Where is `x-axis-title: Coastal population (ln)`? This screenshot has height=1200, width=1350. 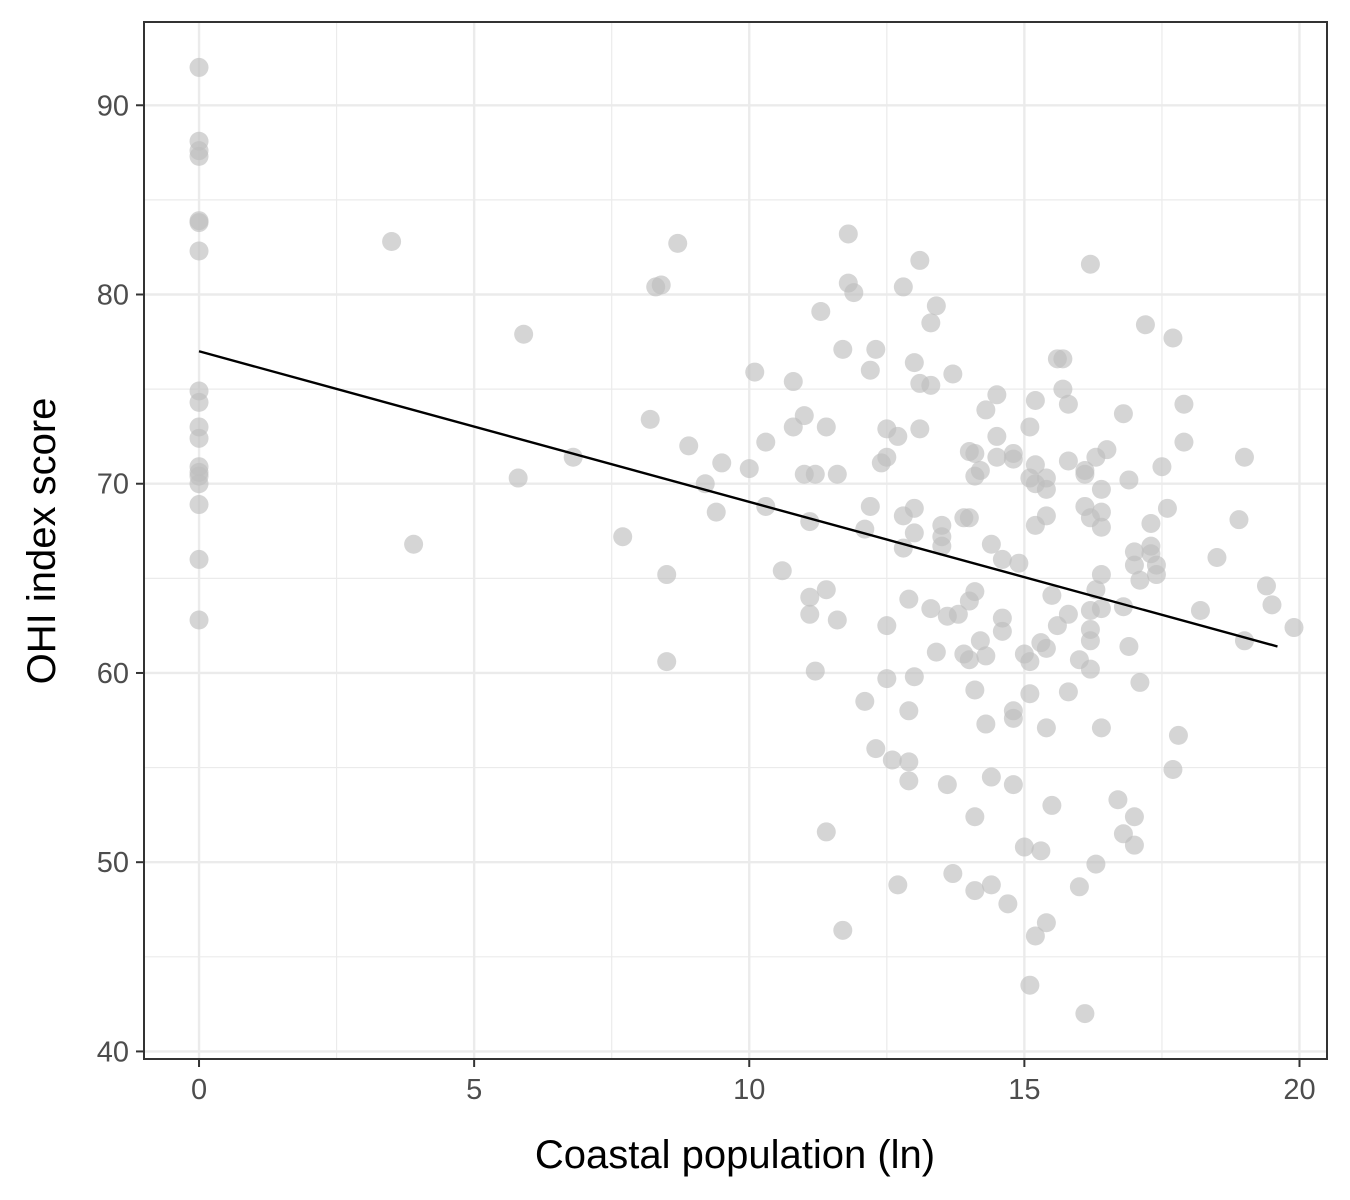 x-axis-title: Coastal population (ln) is located at coordinates (735, 1155).